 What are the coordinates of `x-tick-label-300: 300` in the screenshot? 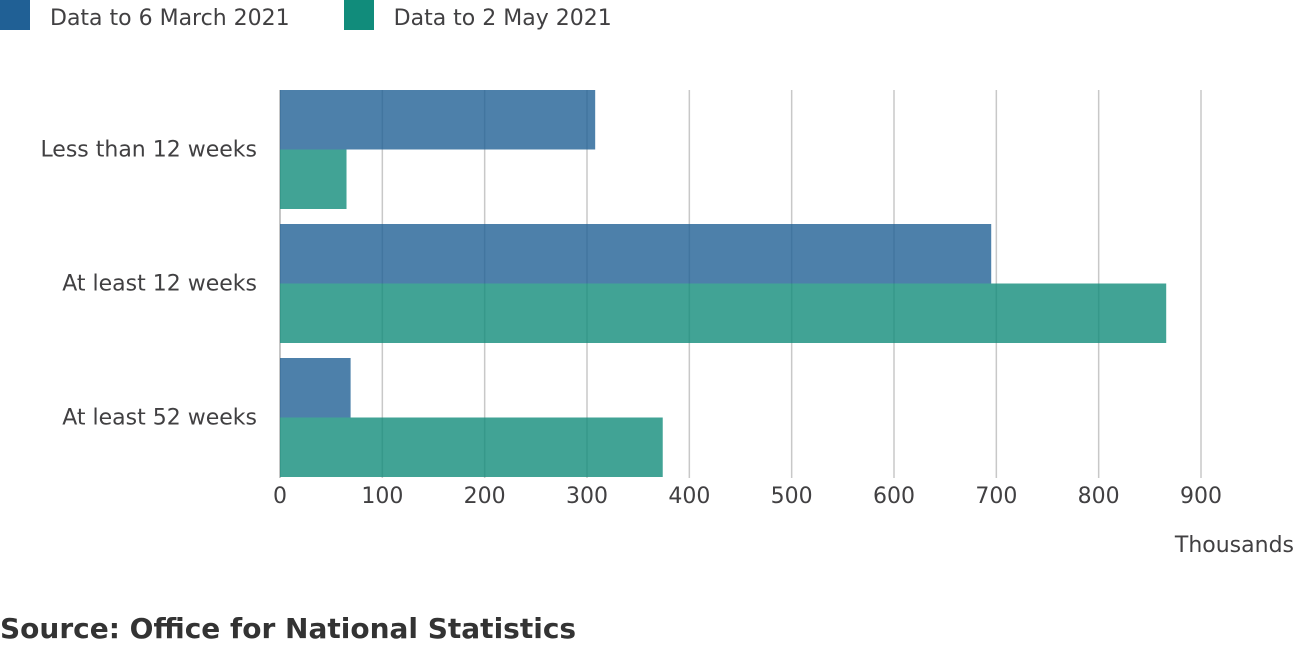 It's located at (587, 496).